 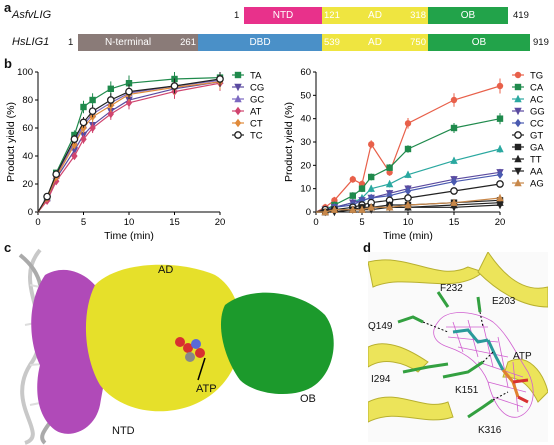 I want to click on series-line-CC, so click(x=408, y=193).